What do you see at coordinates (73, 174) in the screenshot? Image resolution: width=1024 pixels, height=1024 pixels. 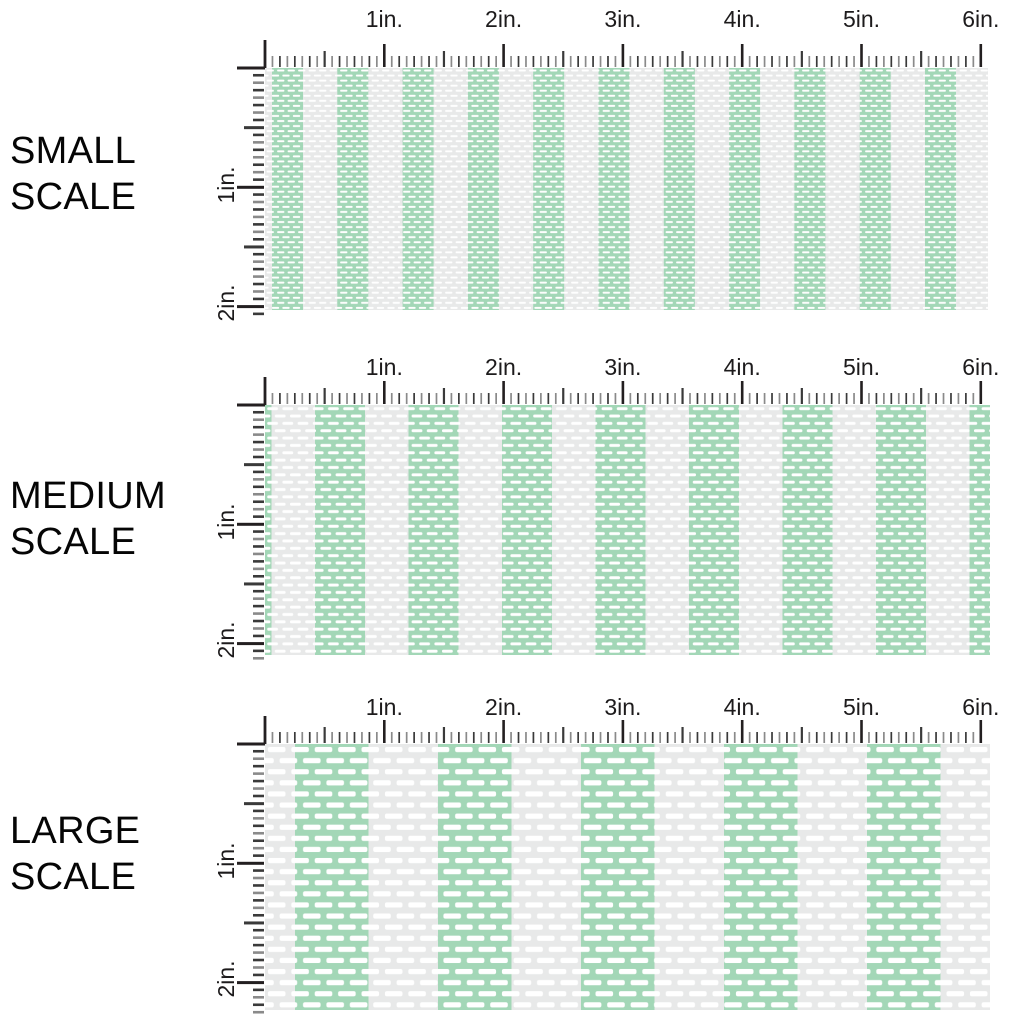 I see `section-title-small: SMALL SCALE` at bounding box center [73, 174].